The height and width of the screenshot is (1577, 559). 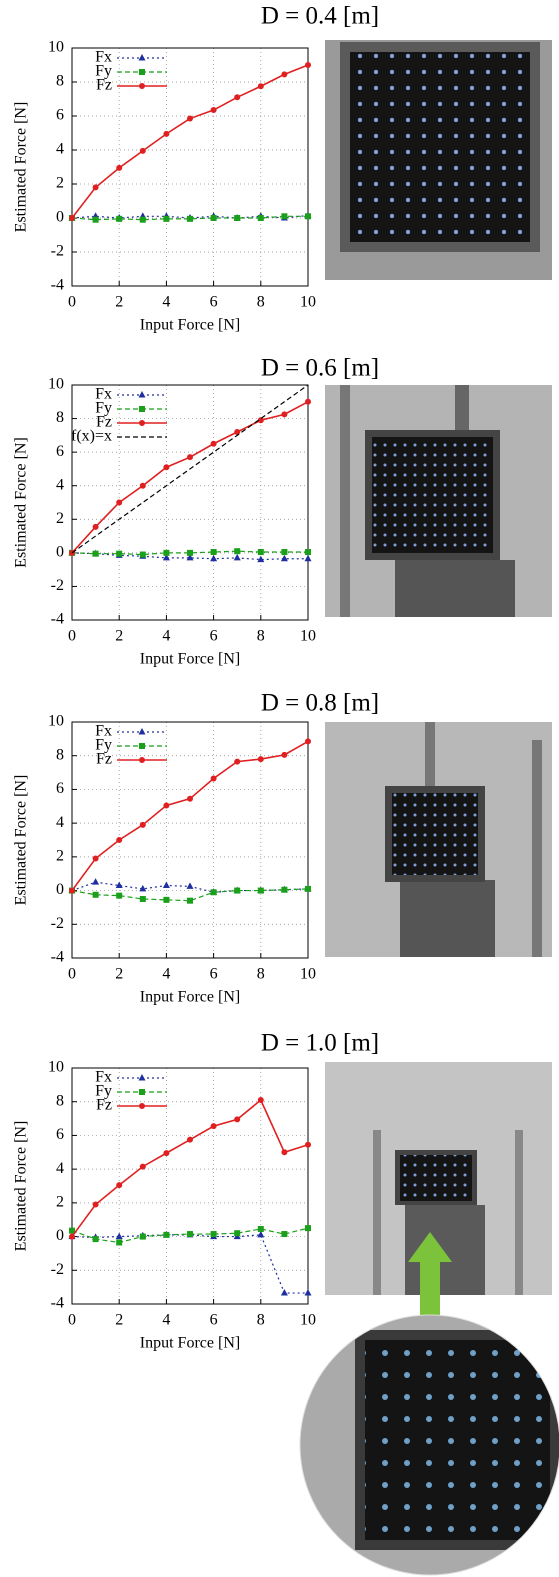 What do you see at coordinates (190, 325) in the screenshot?
I see `x-axis-label: Input Force [N]` at bounding box center [190, 325].